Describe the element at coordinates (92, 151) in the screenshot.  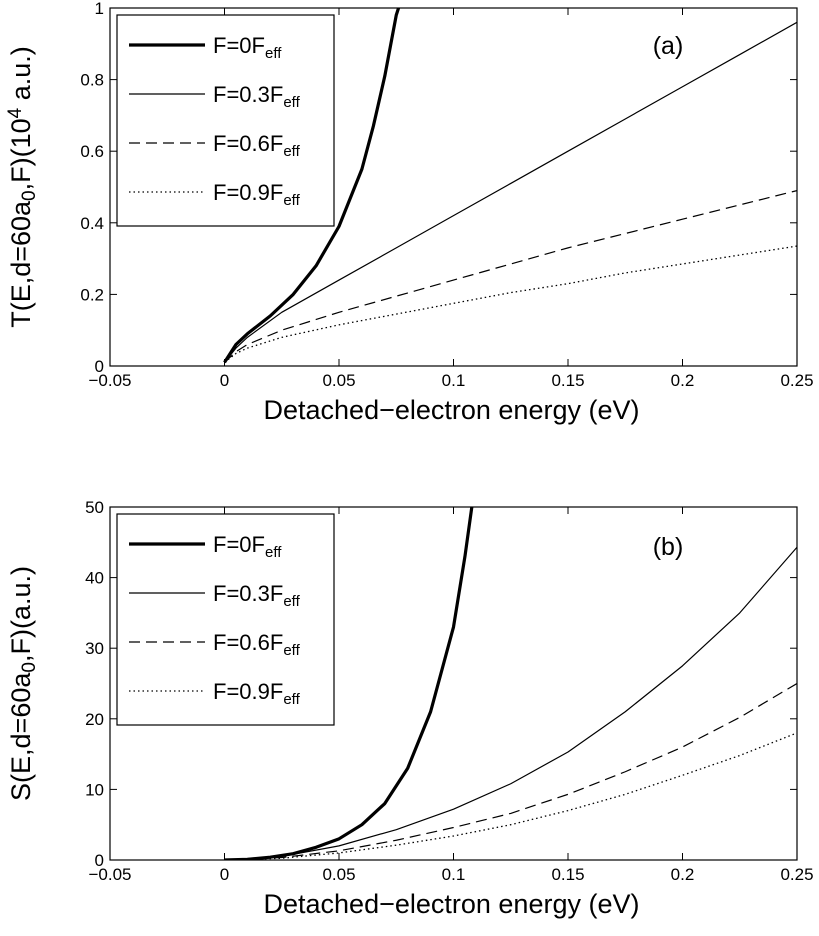
I see `y-tick-label: 0.6` at that location.